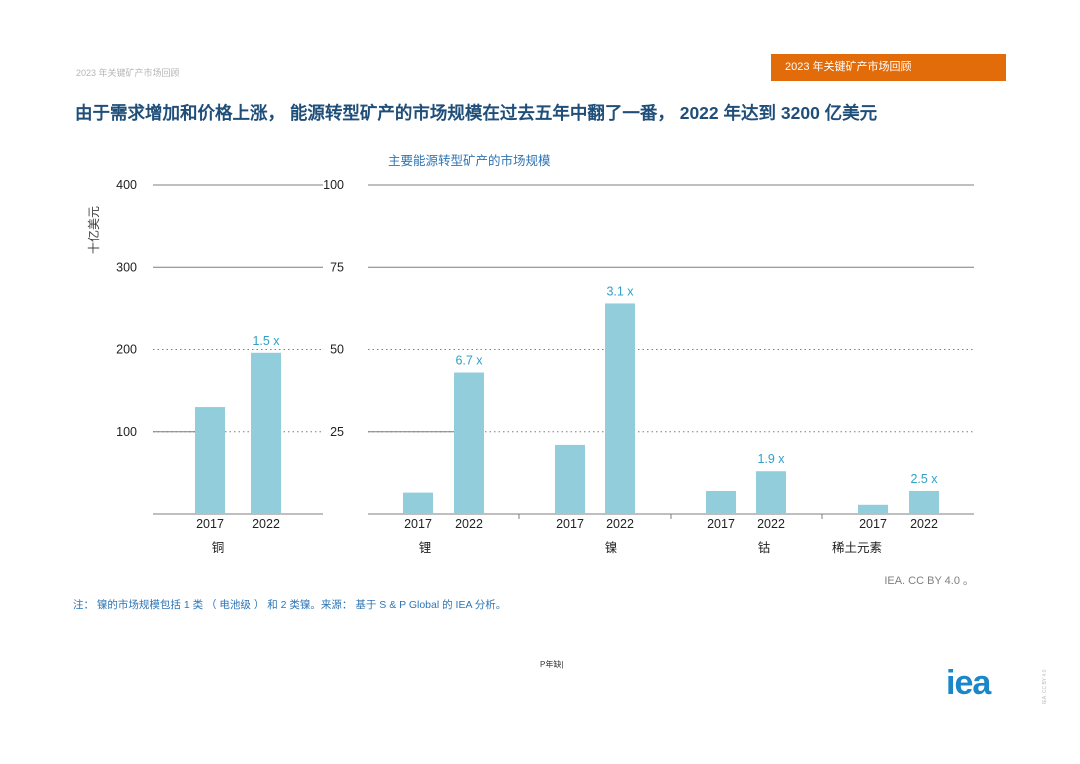 This screenshot has width=1080, height=764. What do you see at coordinates (337, 432) in the screenshot?
I see `shared-axis-tick-label: 25` at bounding box center [337, 432].